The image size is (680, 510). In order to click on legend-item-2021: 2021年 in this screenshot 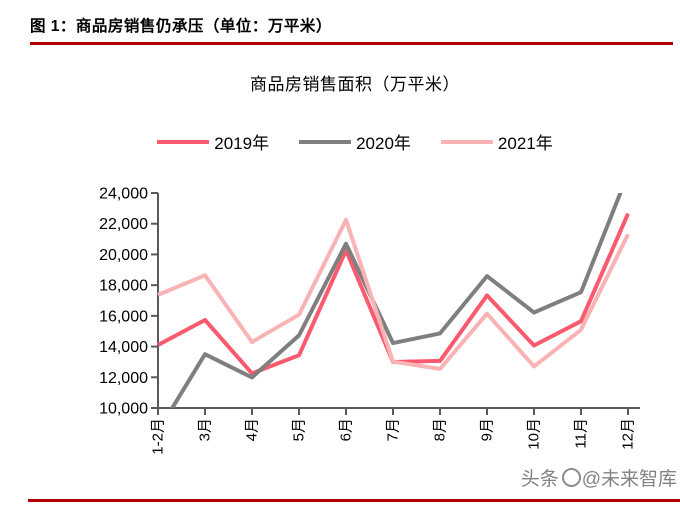, I will do `click(496, 141)`.